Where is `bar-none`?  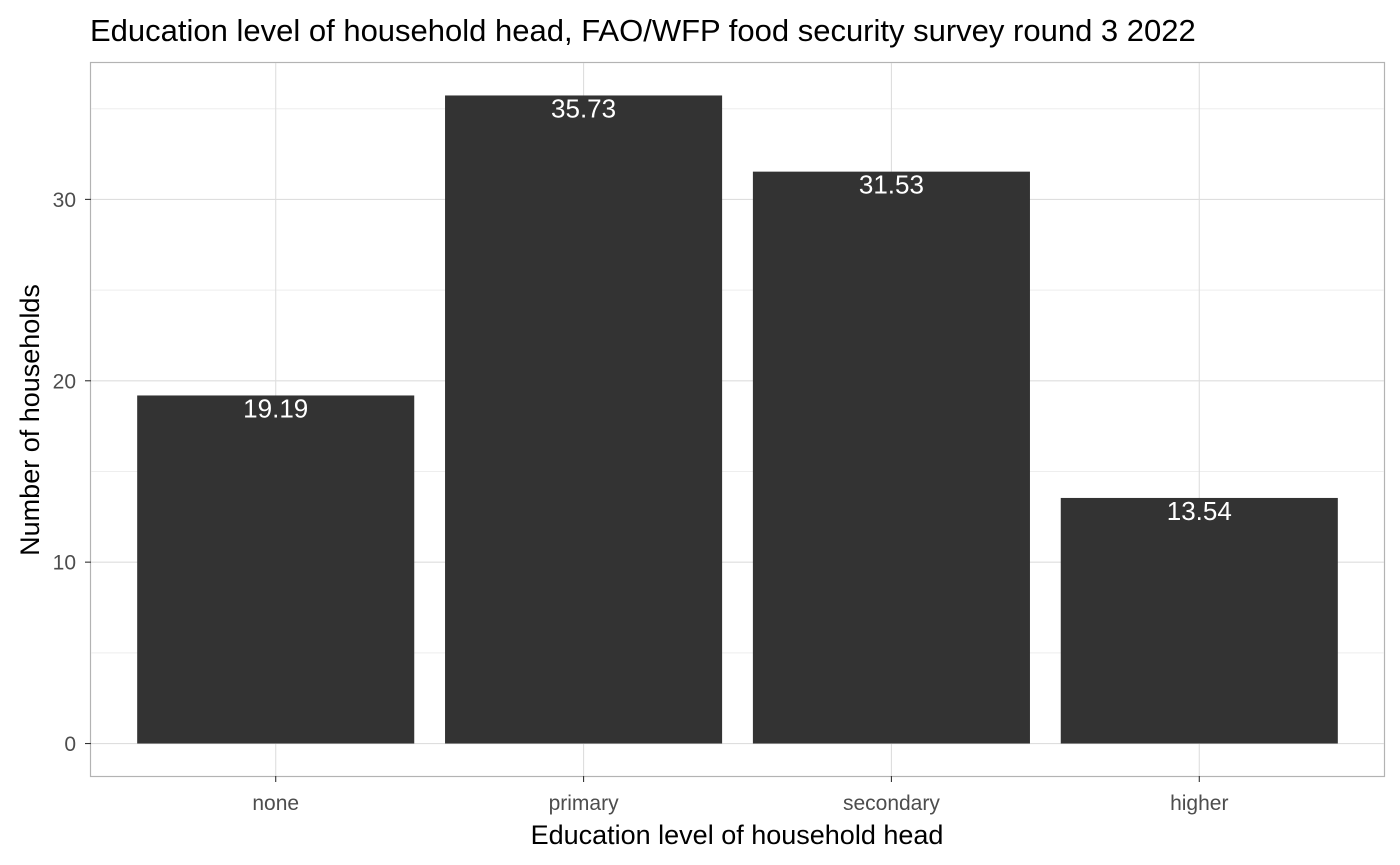
bar-none is located at coordinates (276, 569).